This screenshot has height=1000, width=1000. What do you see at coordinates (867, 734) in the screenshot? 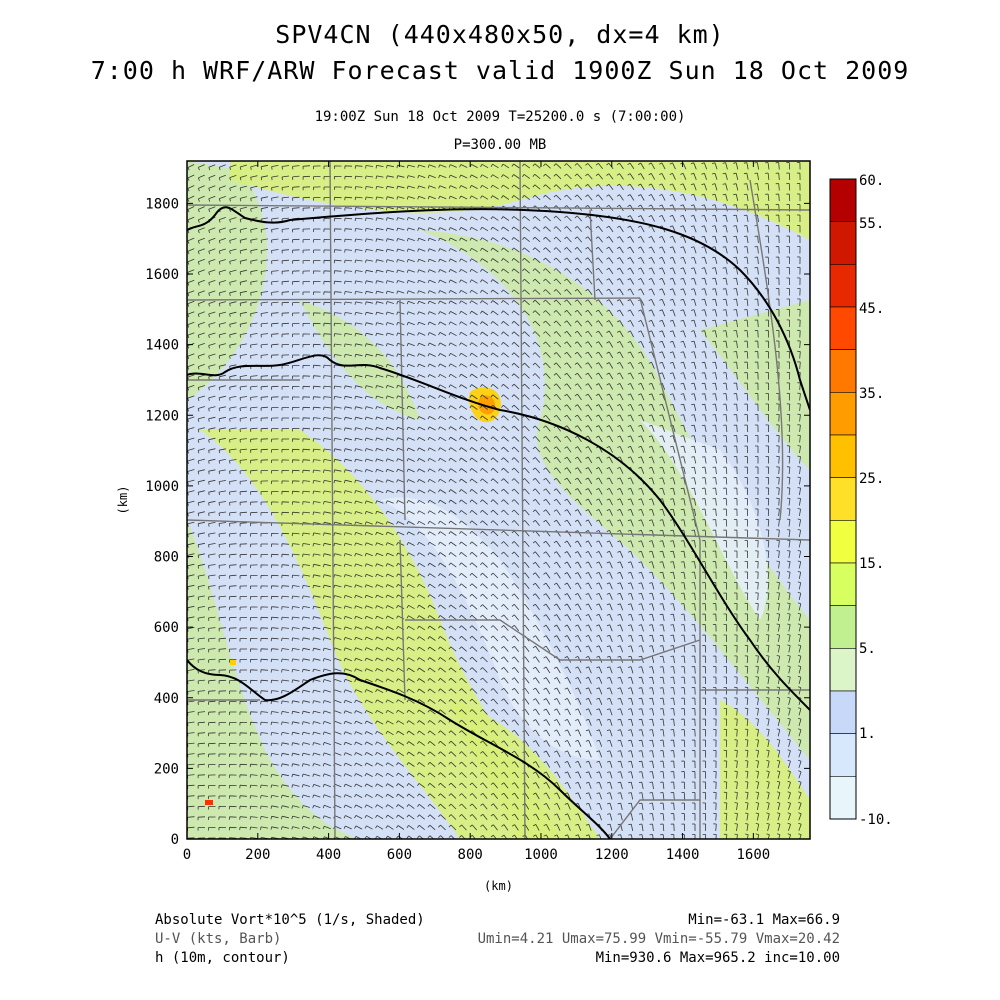
I see `colorbar-label: 1.` at bounding box center [867, 734].